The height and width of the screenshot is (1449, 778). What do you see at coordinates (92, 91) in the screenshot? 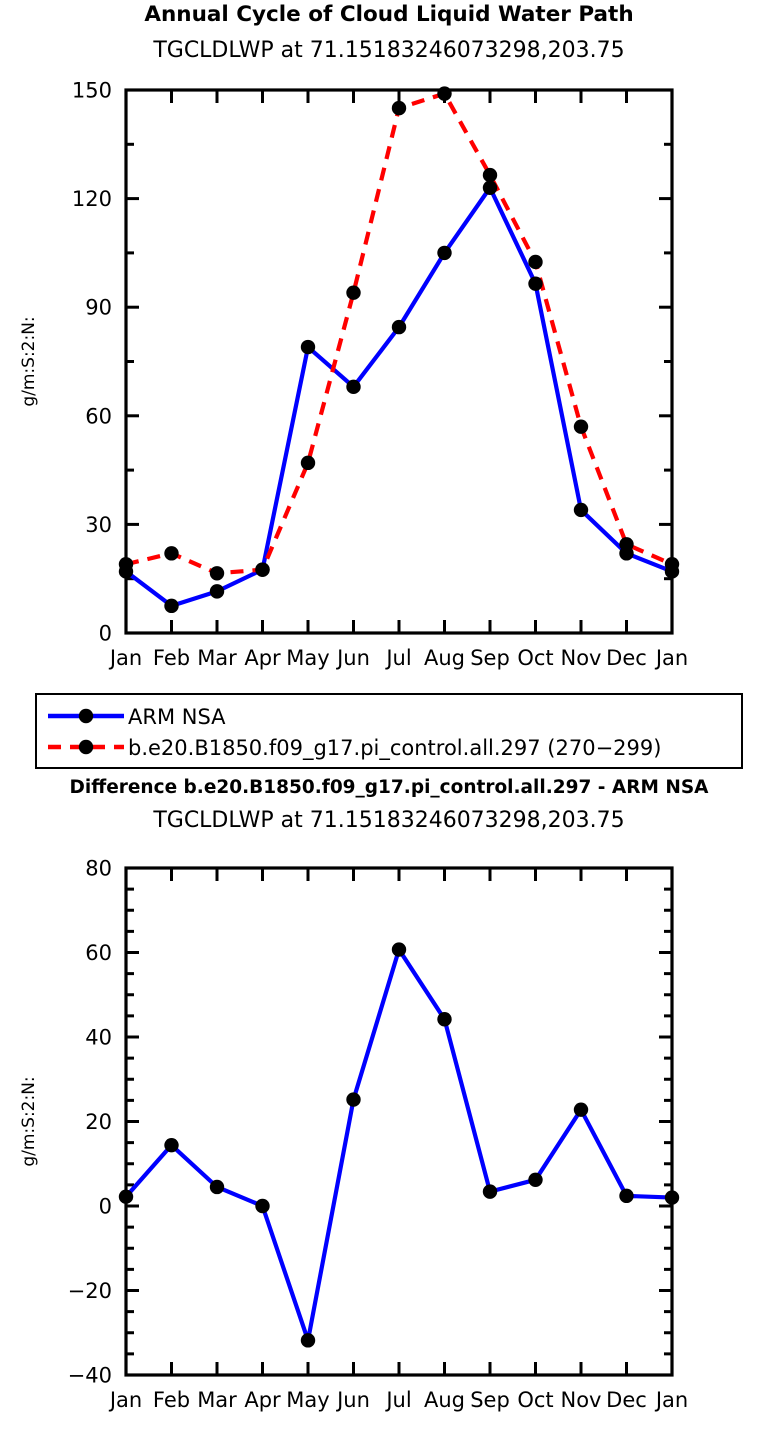
I see `y-axis-label: 150` at bounding box center [92, 91].